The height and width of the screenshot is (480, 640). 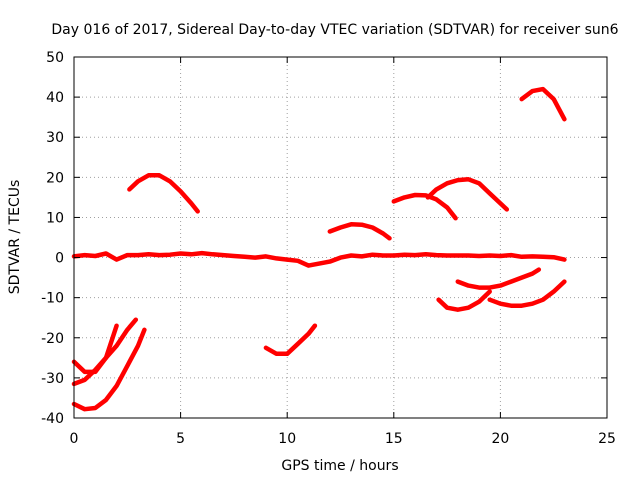 I want to click on y-tick-label: -40, so click(x=52, y=419).